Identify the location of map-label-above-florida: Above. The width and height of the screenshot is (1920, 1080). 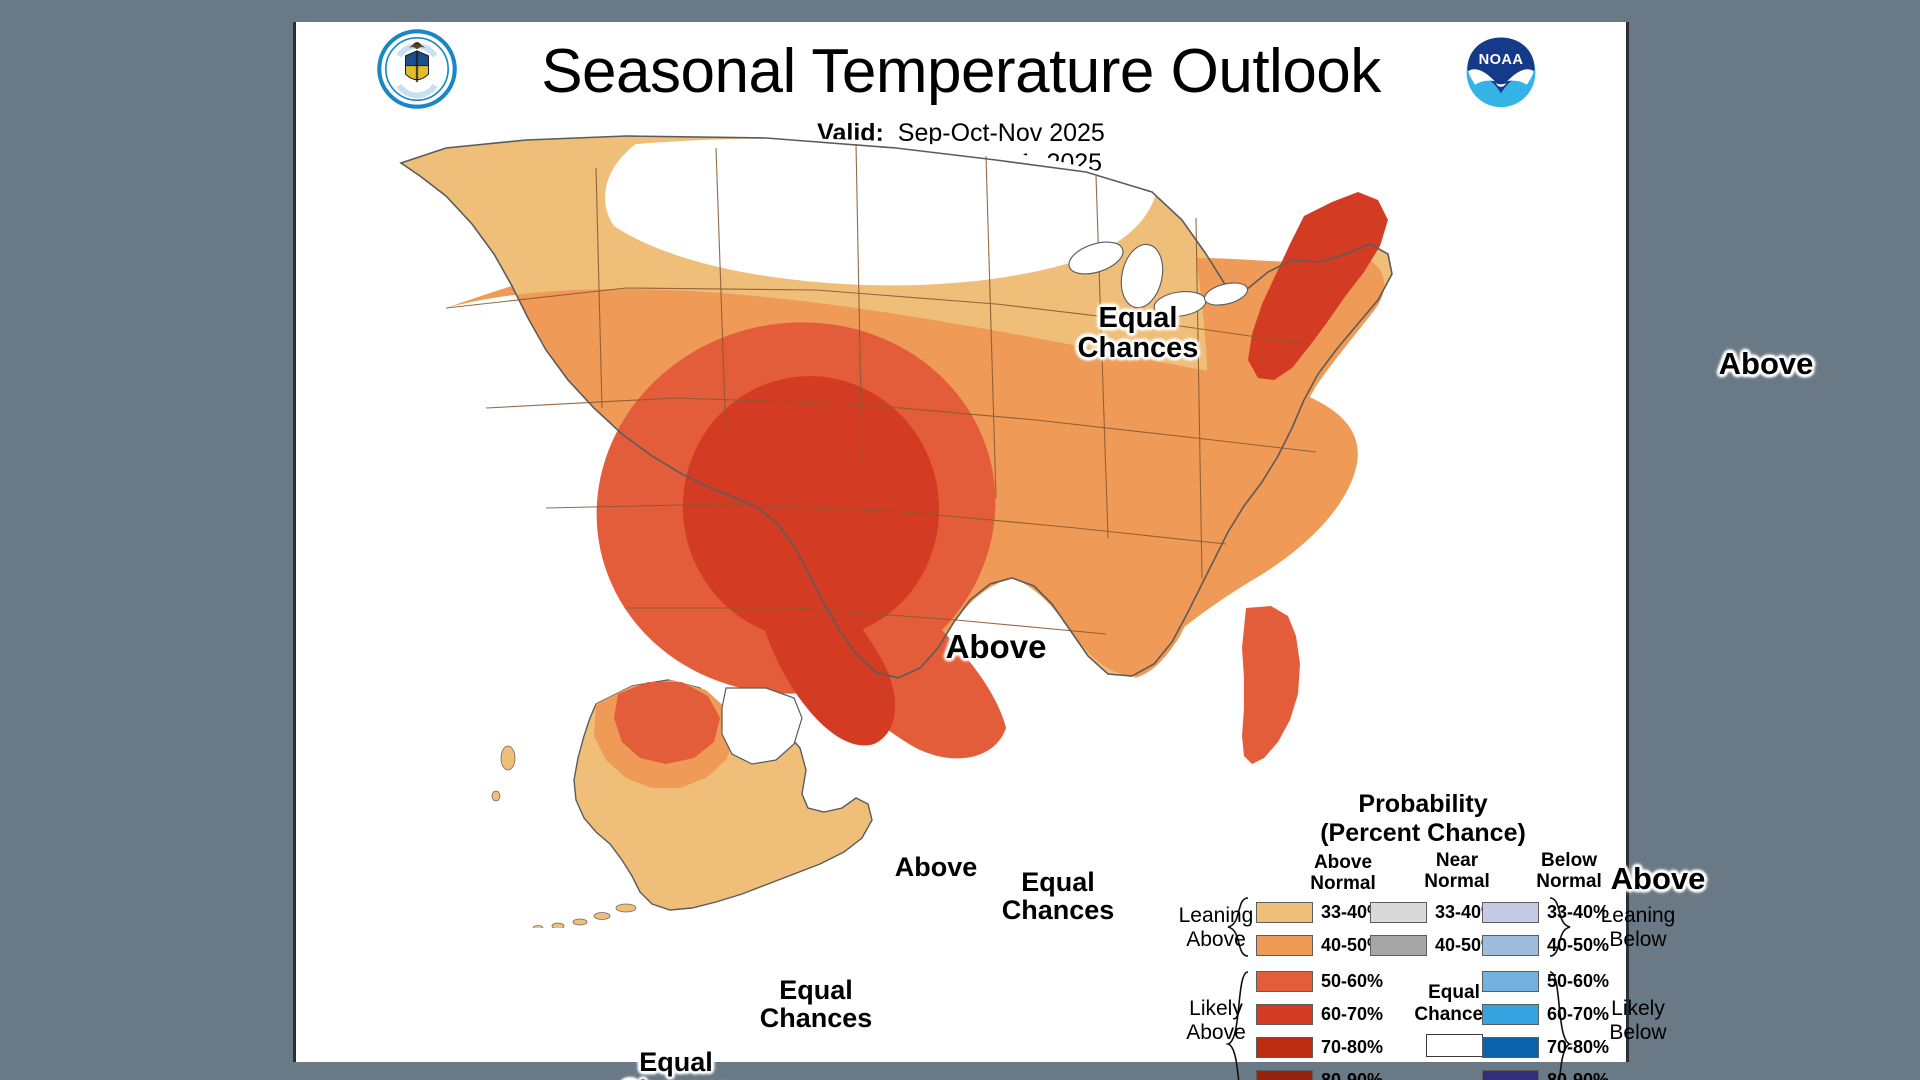
(1658, 878).